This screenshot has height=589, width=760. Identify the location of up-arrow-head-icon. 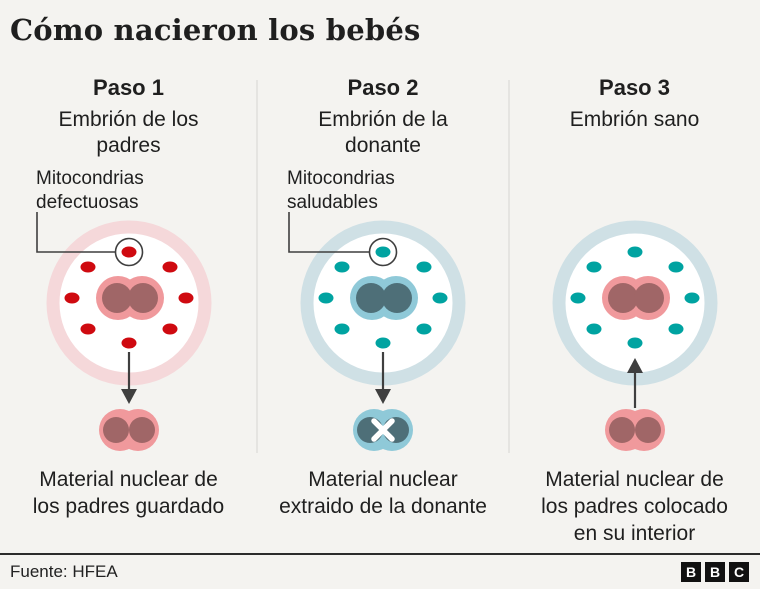
(634, 365).